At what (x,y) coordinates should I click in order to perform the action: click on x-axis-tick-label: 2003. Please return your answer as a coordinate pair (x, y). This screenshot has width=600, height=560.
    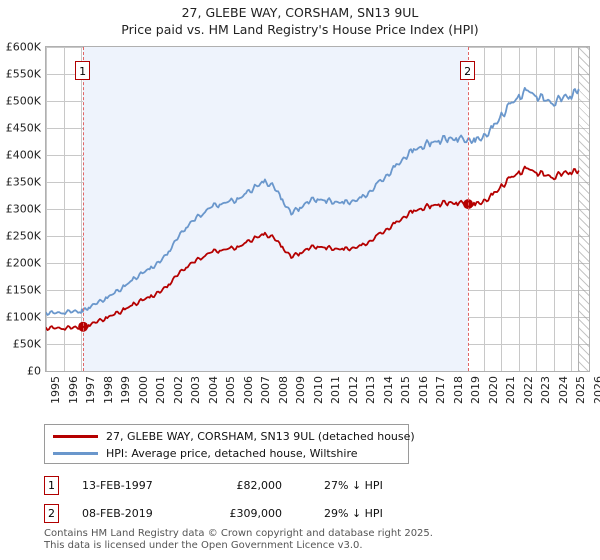
    Looking at the image, I should click on (196, 390).